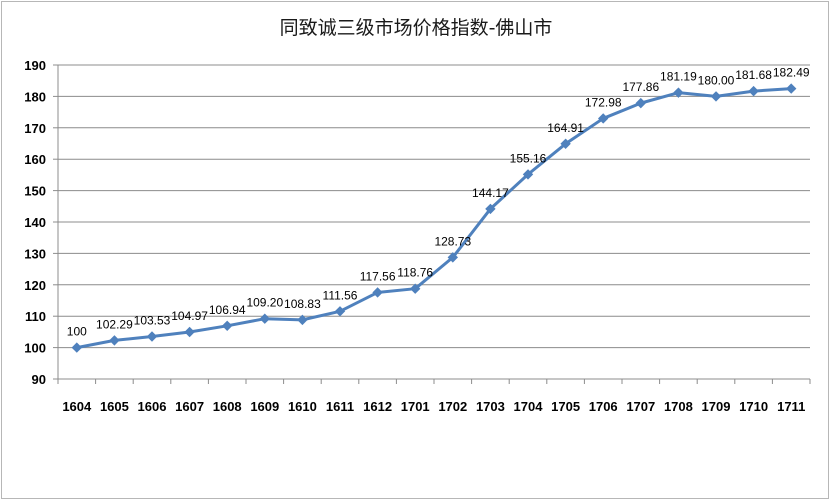  Describe the element at coordinates (490, 406) in the screenshot. I see `x-tick-label: 1703` at that location.